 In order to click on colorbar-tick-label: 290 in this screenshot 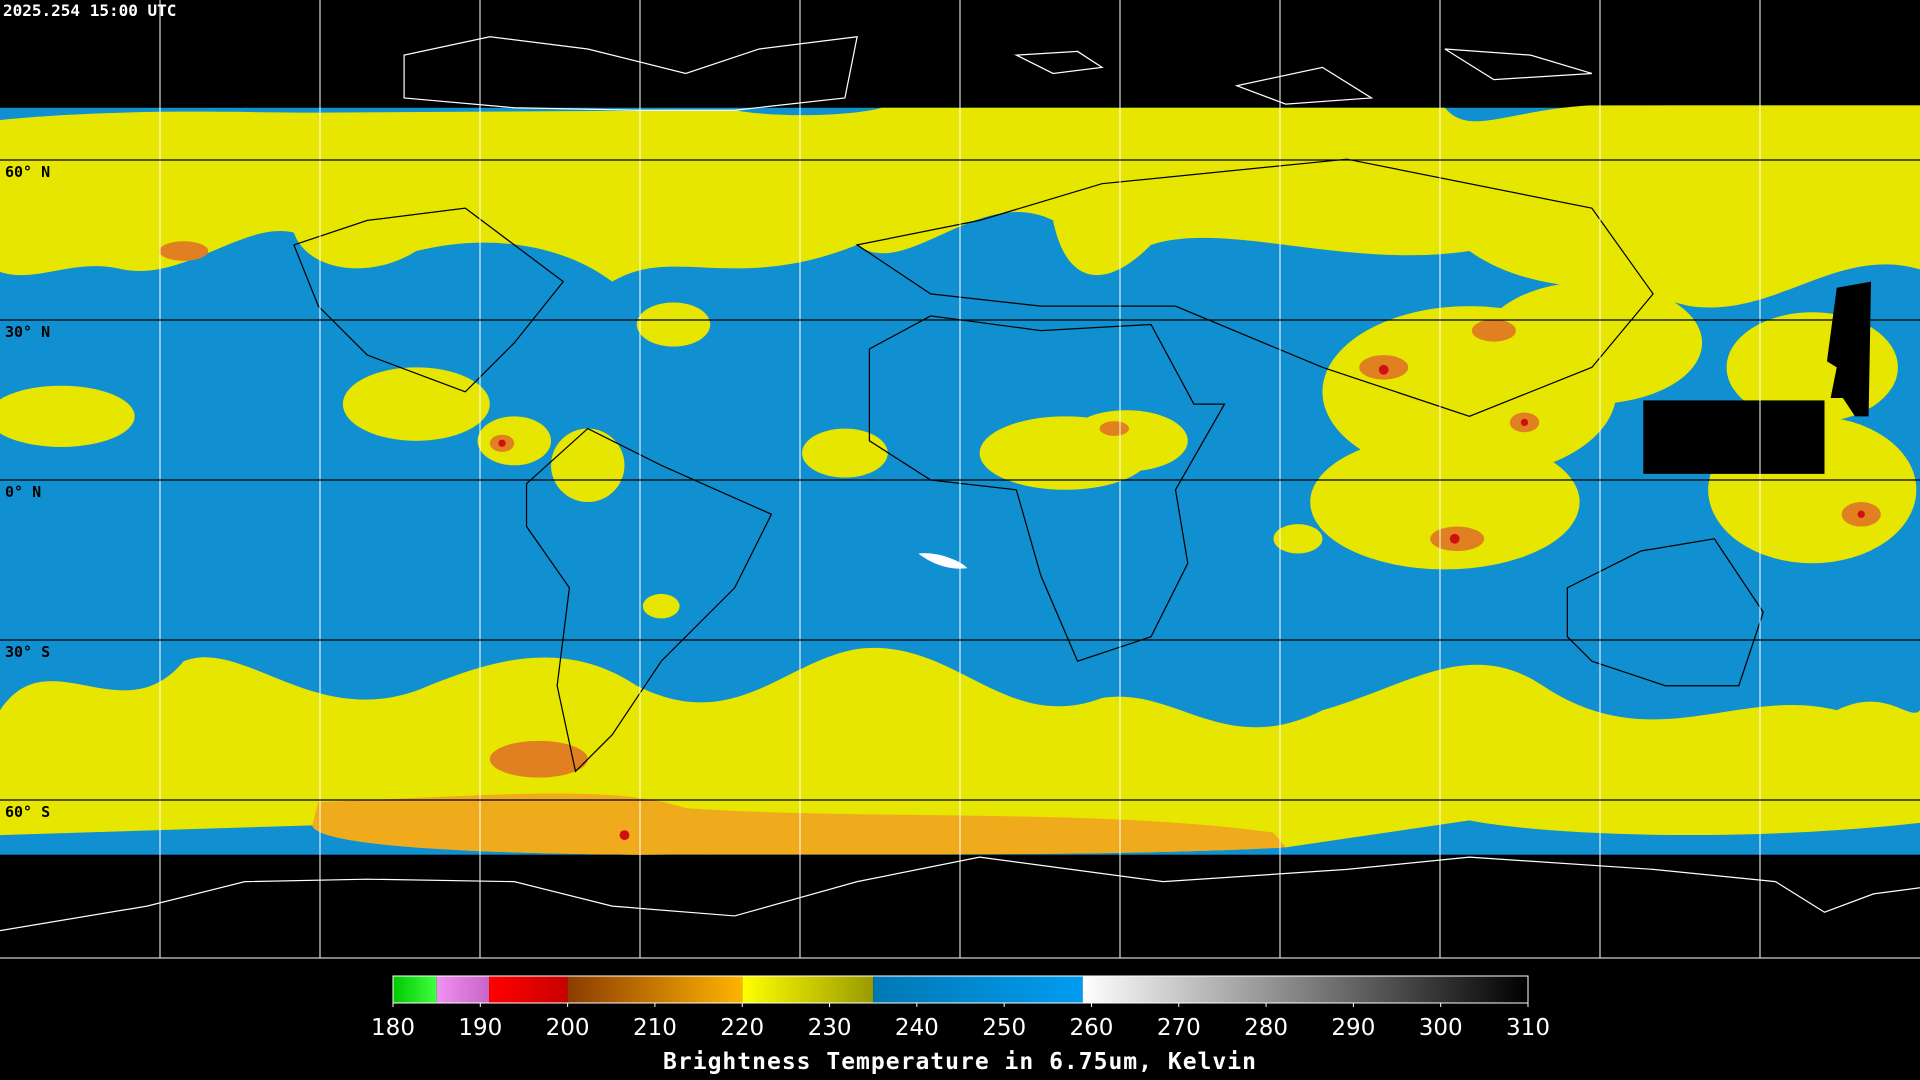, I will do `click(1353, 1028)`.